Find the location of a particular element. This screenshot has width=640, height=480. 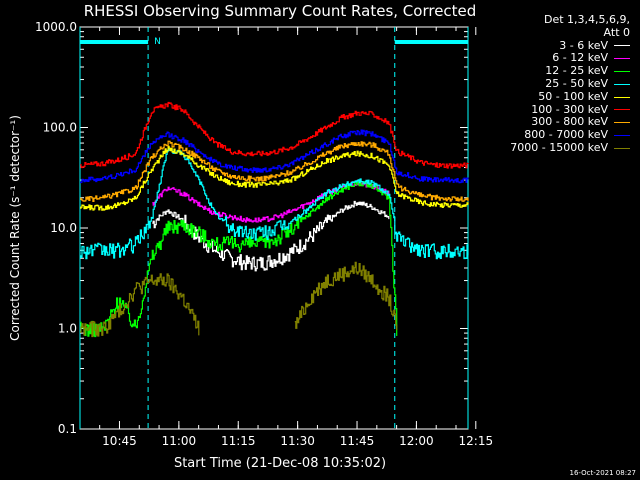

legend-entry-label: 25 - 50 keV is located at coordinates (576, 83).